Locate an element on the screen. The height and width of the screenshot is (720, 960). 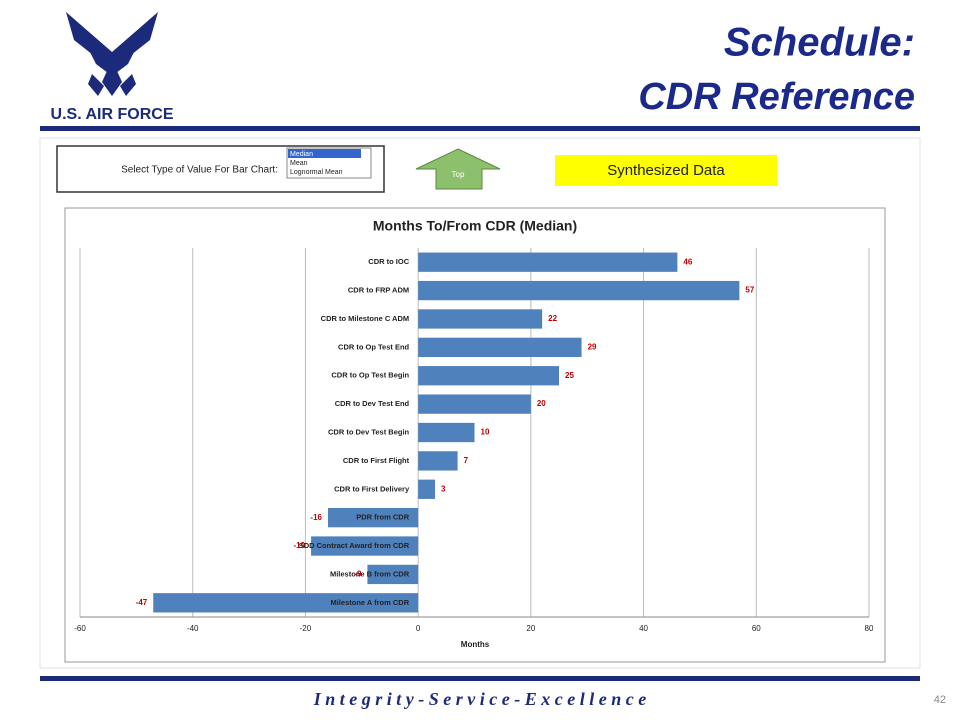
badge-text: Synthesized Data is located at coordinates (666, 170).